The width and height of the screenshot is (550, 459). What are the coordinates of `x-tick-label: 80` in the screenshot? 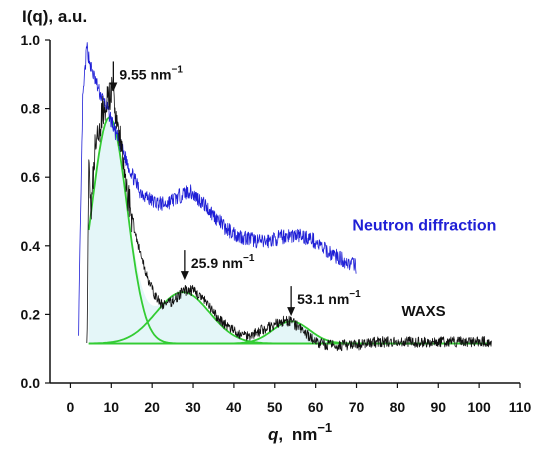 It's located at (398, 407).